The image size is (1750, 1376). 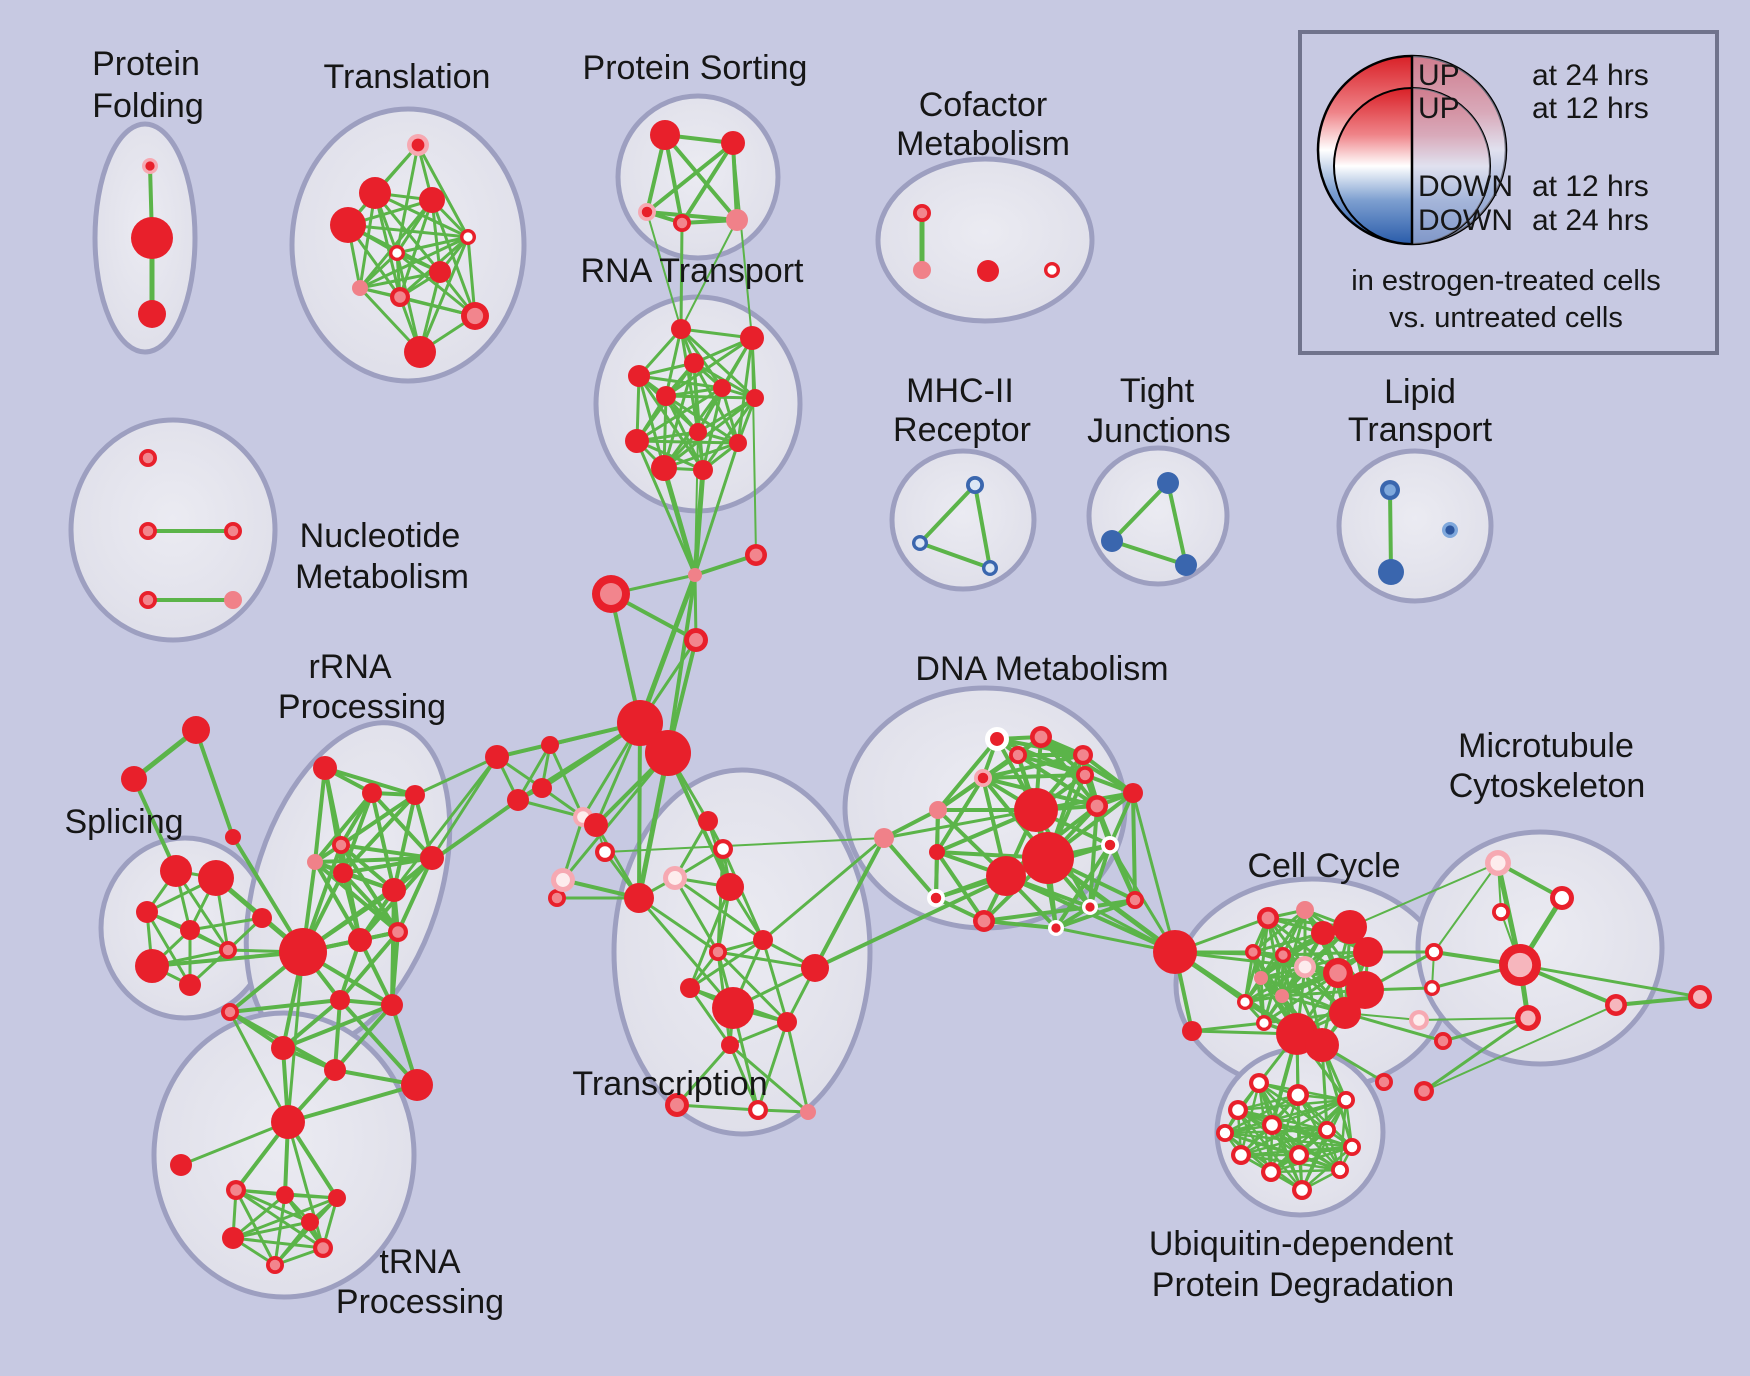 What do you see at coordinates (695, 68) in the screenshot?
I see `cluster-label: Protein Sorting` at bounding box center [695, 68].